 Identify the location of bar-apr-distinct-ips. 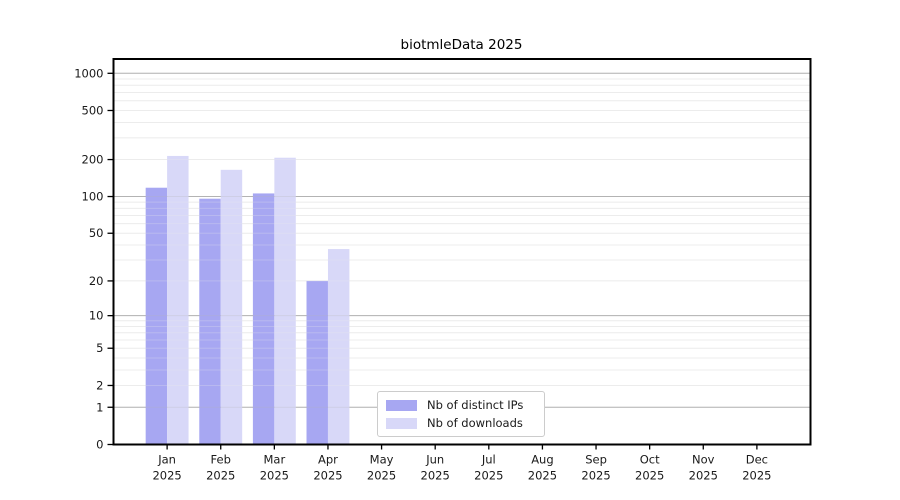
(317, 362).